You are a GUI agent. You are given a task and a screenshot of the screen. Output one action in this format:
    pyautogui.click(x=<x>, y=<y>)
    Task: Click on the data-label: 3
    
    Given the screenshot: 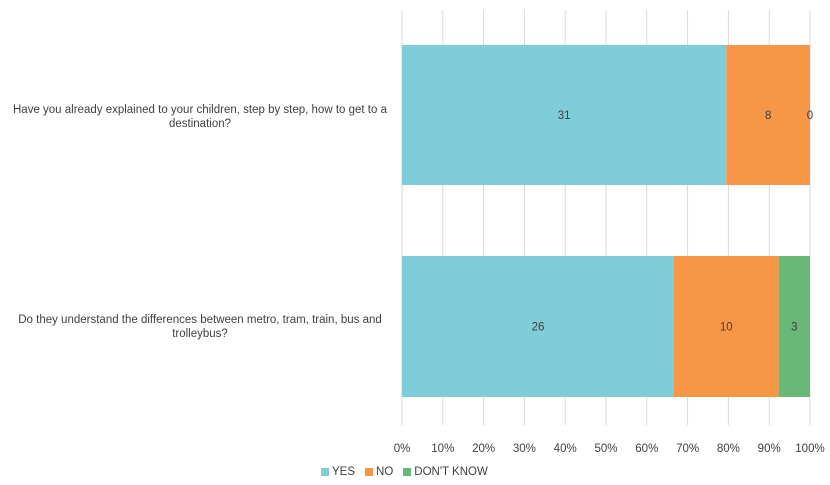 What is the action you would take?
    pyautogui.click(x=794, y=328)
    